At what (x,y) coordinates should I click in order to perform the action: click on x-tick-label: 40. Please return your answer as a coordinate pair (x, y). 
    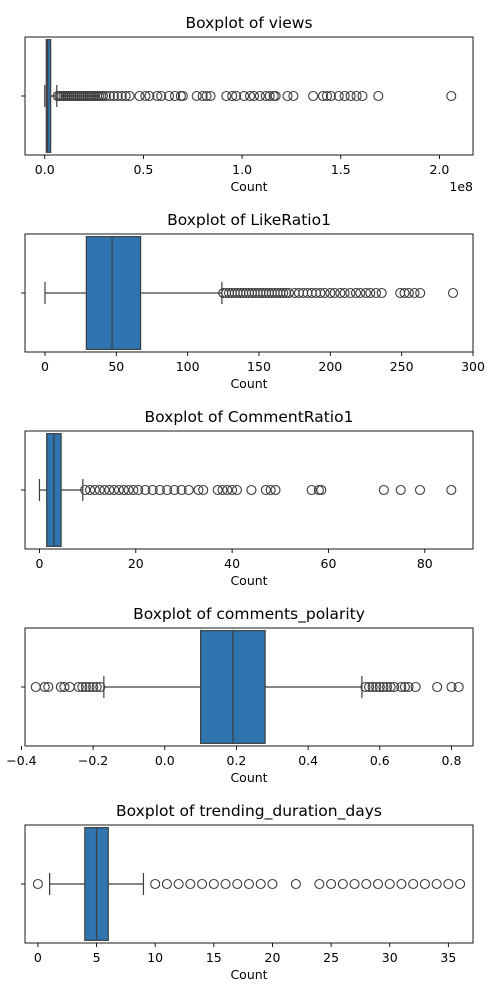
    Looking at the image, I should click on (232, 563).